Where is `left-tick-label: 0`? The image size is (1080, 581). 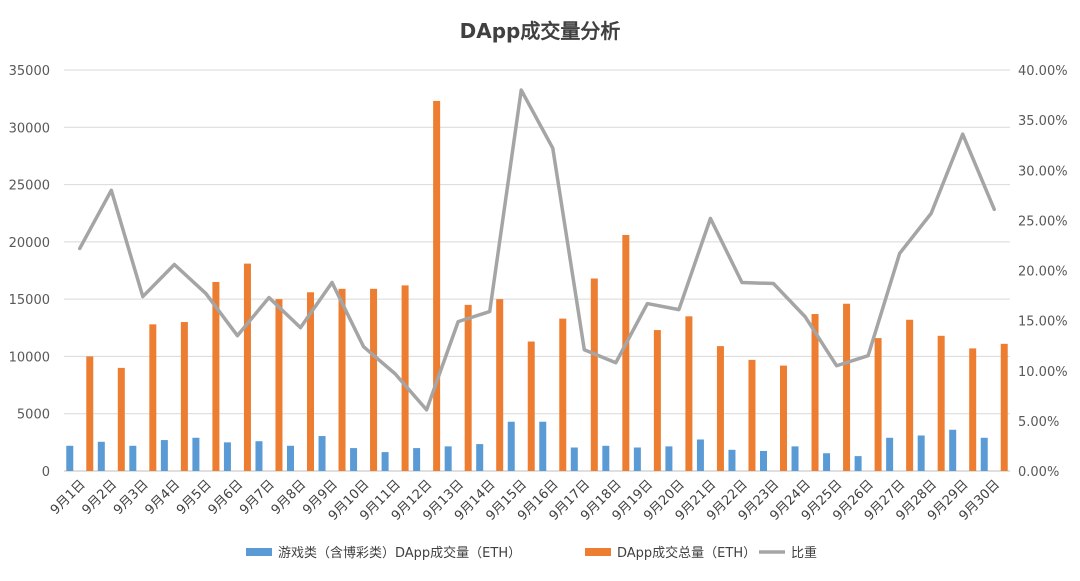
left-tick-label: 0 is located at coordinates (46, 472).